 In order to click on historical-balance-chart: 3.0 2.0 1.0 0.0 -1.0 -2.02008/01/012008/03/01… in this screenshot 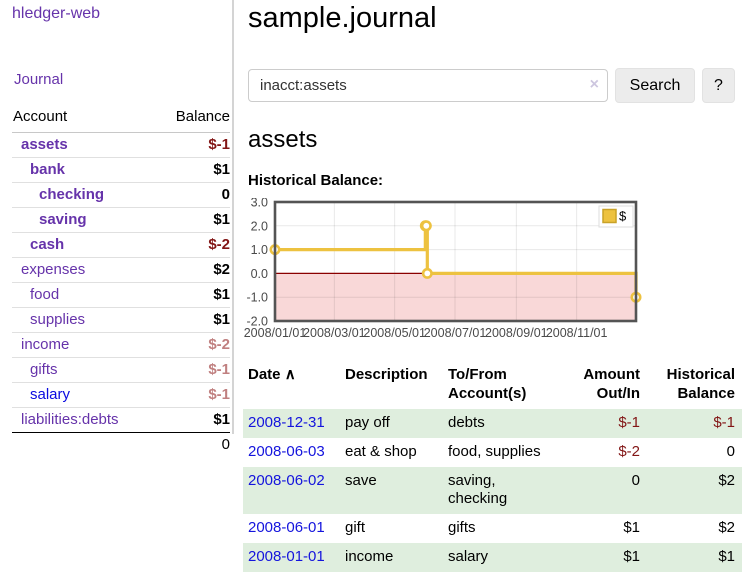, I will do `click(443, 269)`.